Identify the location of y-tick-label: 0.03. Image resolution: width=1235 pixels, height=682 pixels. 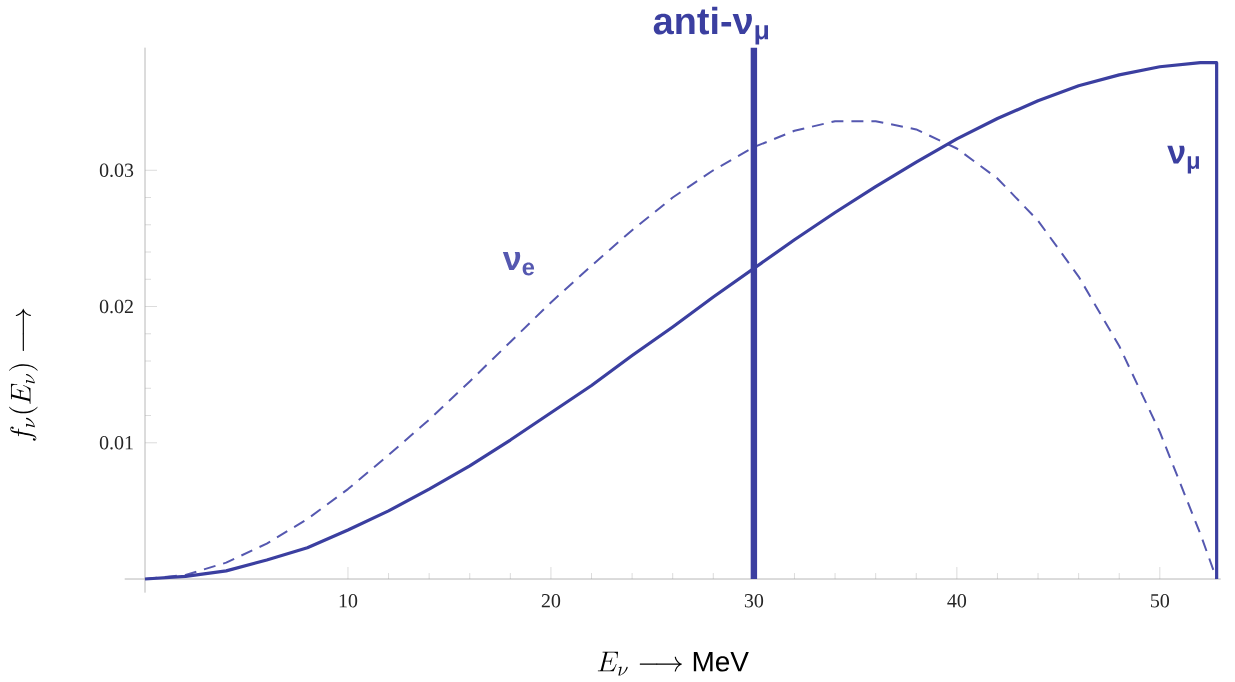
(116, 170).